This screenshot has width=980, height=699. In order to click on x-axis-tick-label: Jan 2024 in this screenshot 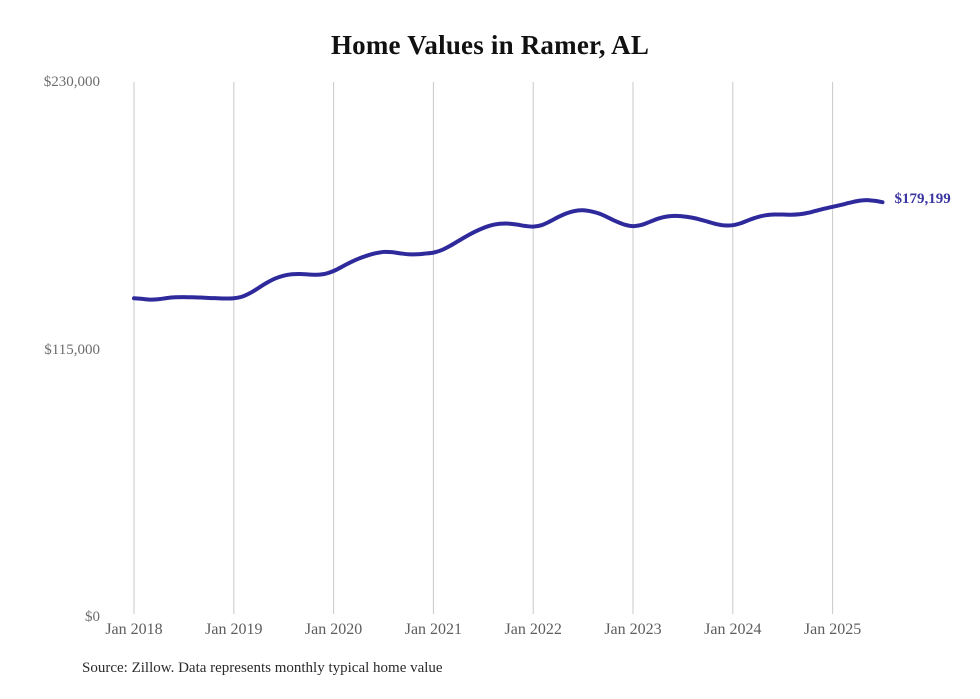, I will do `click(733, 629)`.